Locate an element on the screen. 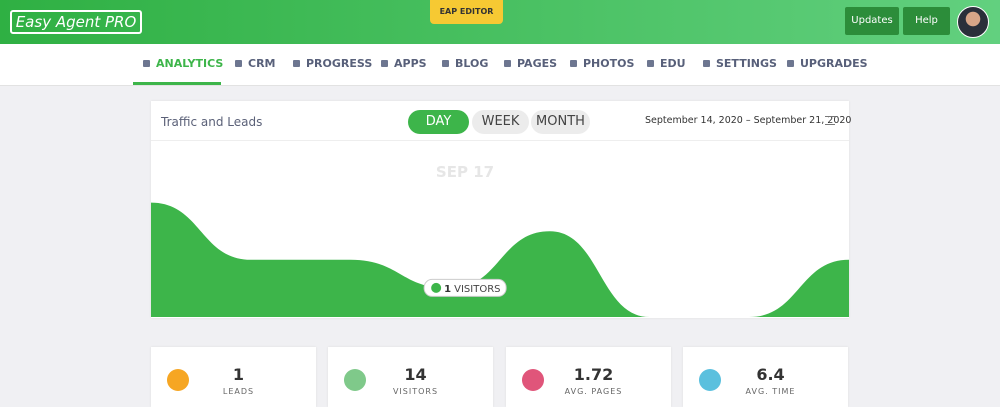 This screenshot has height=407, width=1000. logo: Easy Agent PRO is located at coordinates (76, 22).